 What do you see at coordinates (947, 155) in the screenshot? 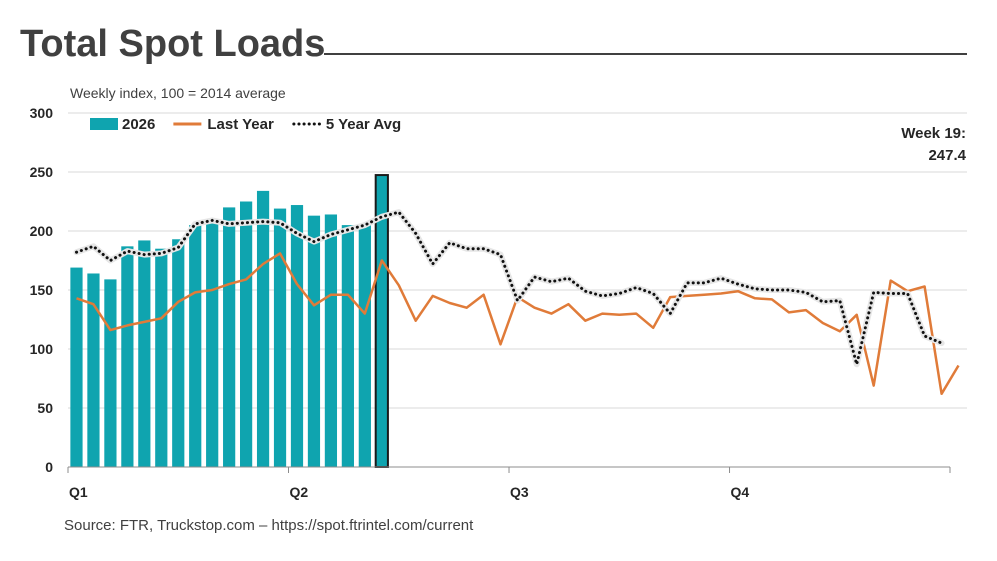
I see `annotation-line-2: 247.4` at bounding box center [947, 155].